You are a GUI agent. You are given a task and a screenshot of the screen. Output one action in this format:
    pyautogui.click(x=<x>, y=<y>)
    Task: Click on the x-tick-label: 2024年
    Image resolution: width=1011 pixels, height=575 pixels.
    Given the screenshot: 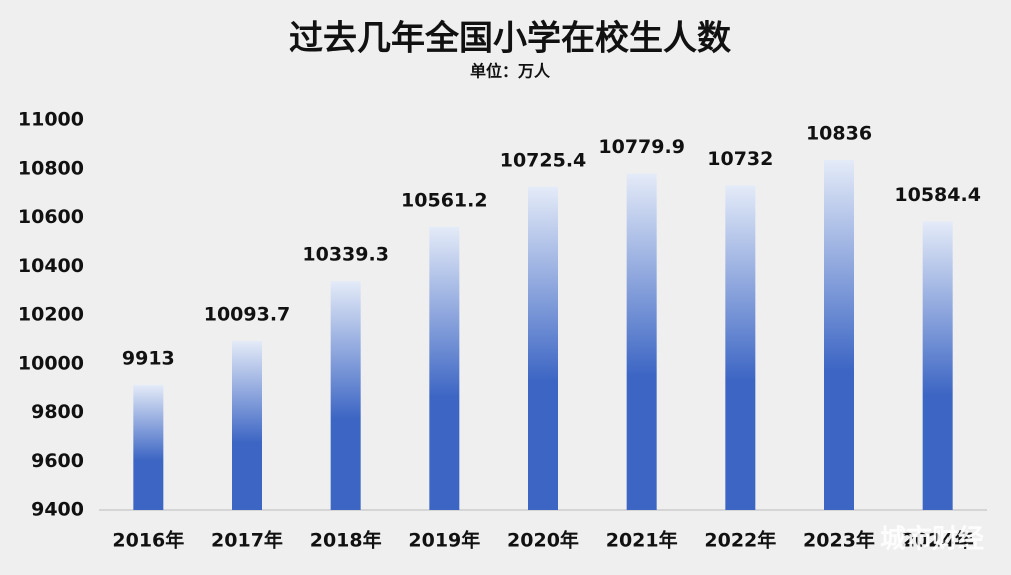 What is the action you would take?
    pyautogui.click(x=938, y=540)
    